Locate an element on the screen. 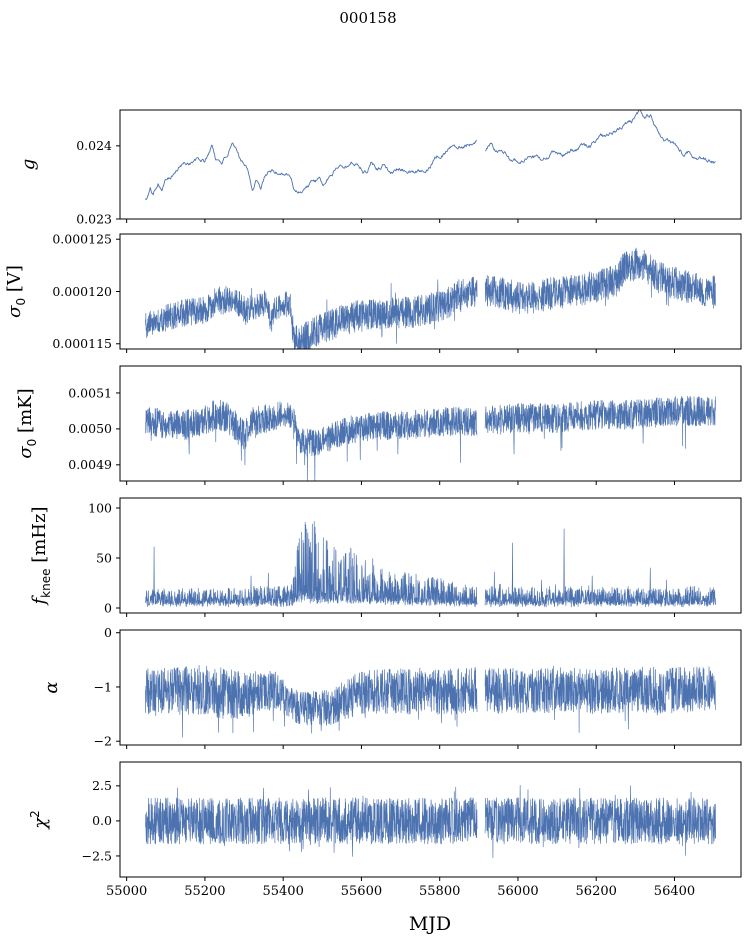 The image size is (749, 944). x-tick-label: 55600 is located at coordinates (361, 891).